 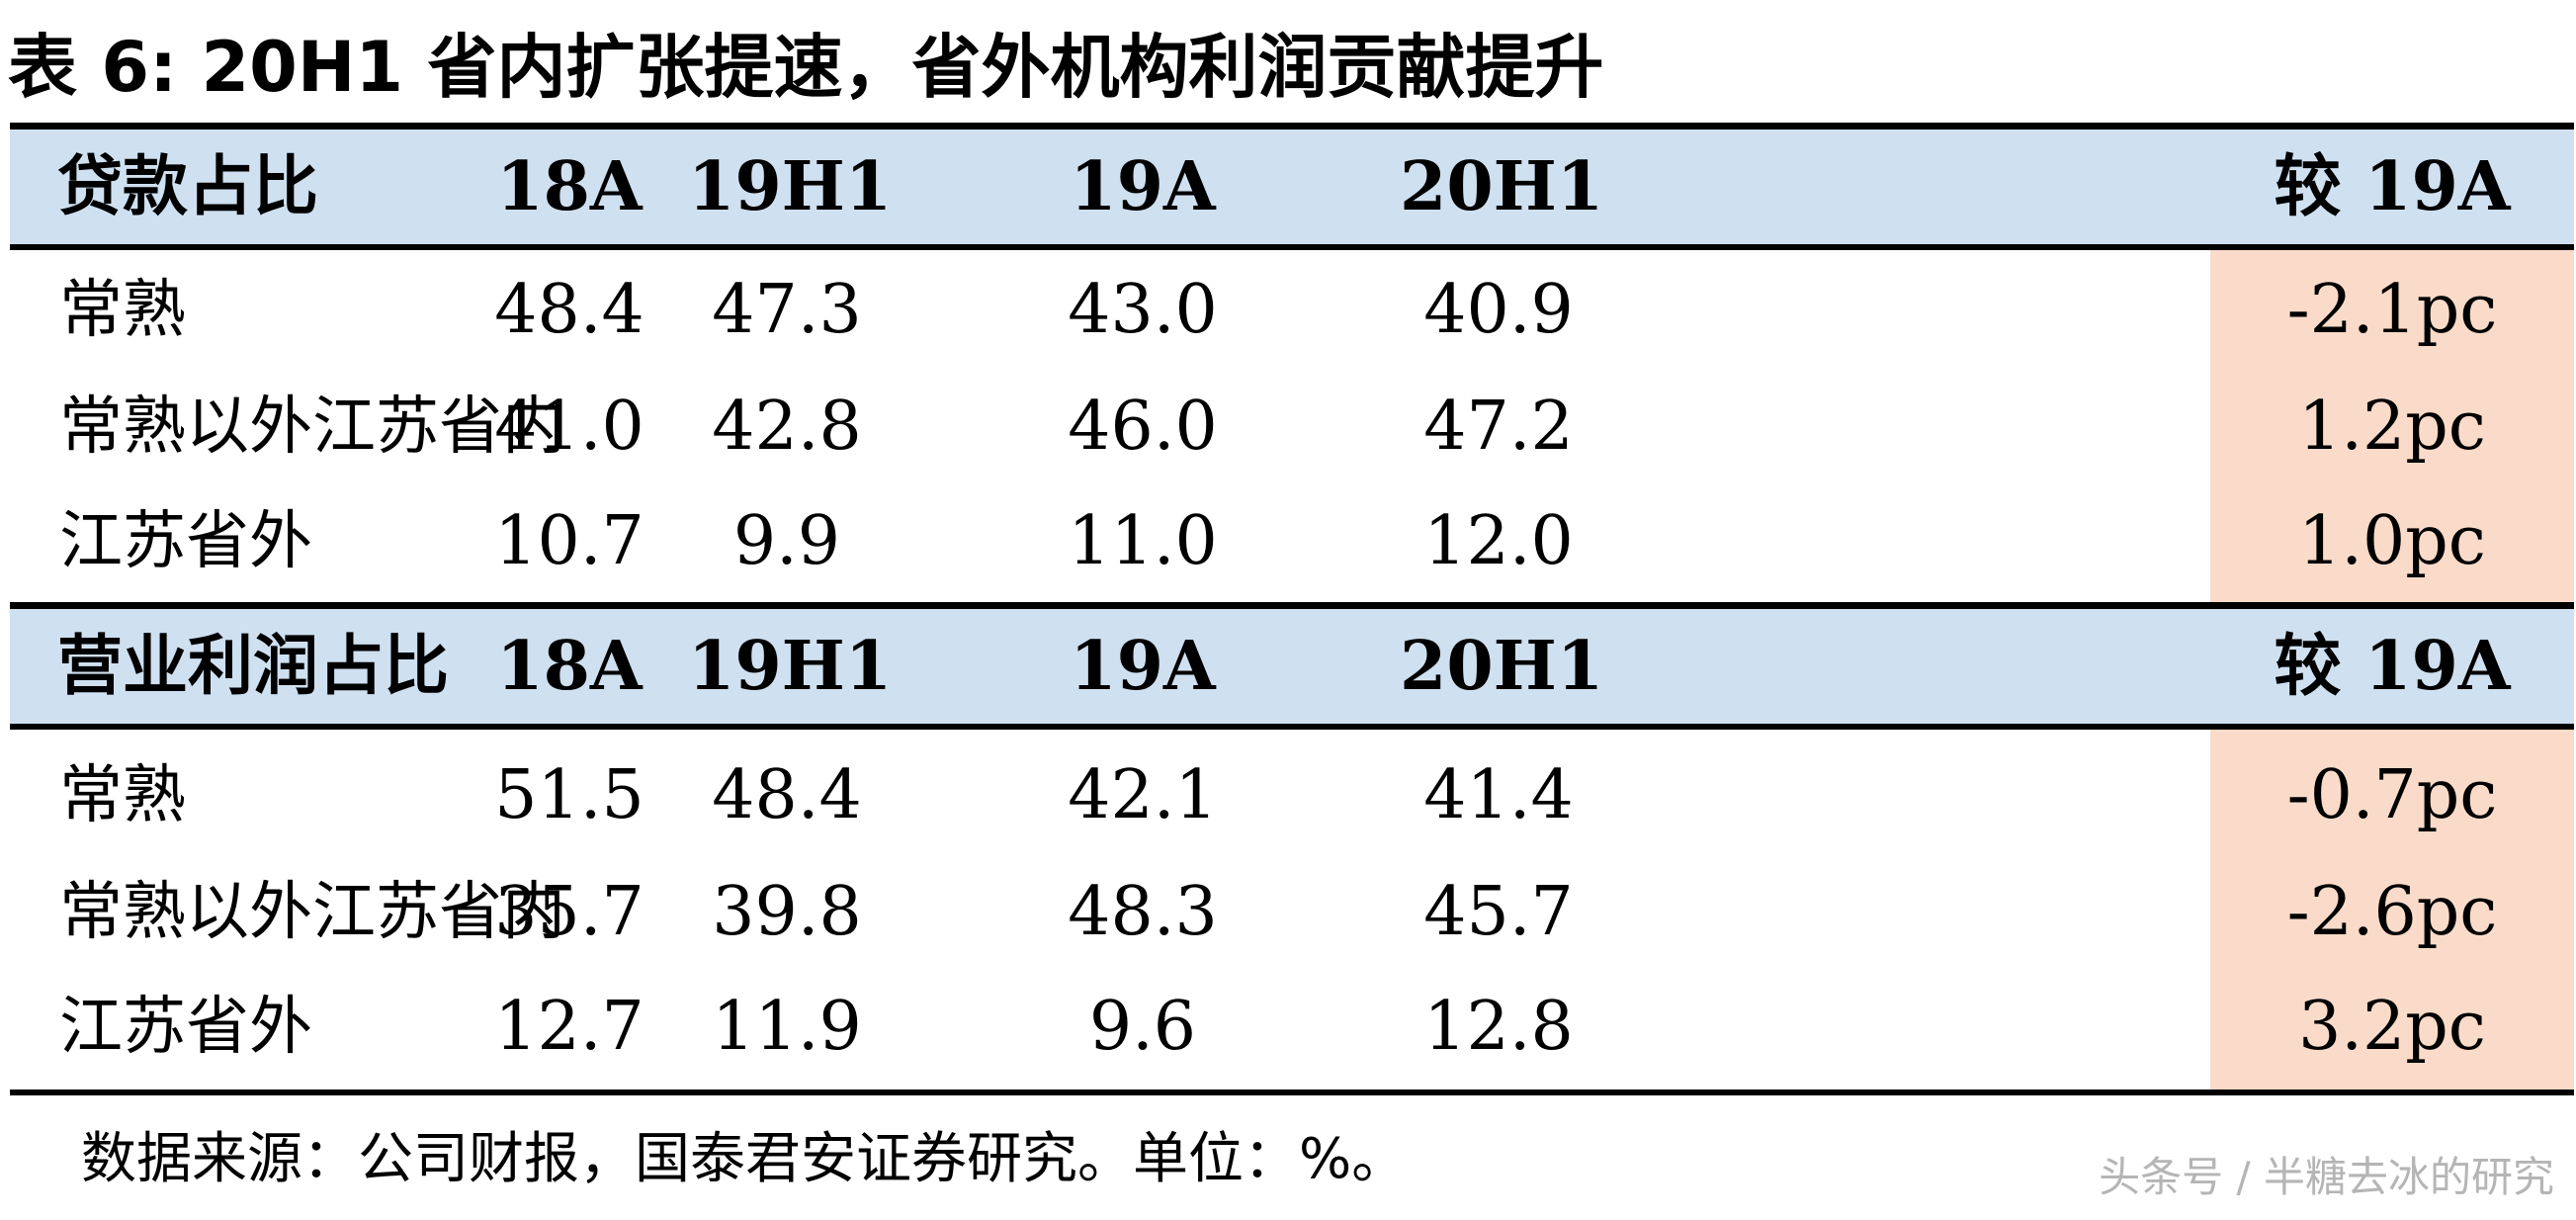 I want to click on cell-value: 11.9, so click(x=787, y=1027).